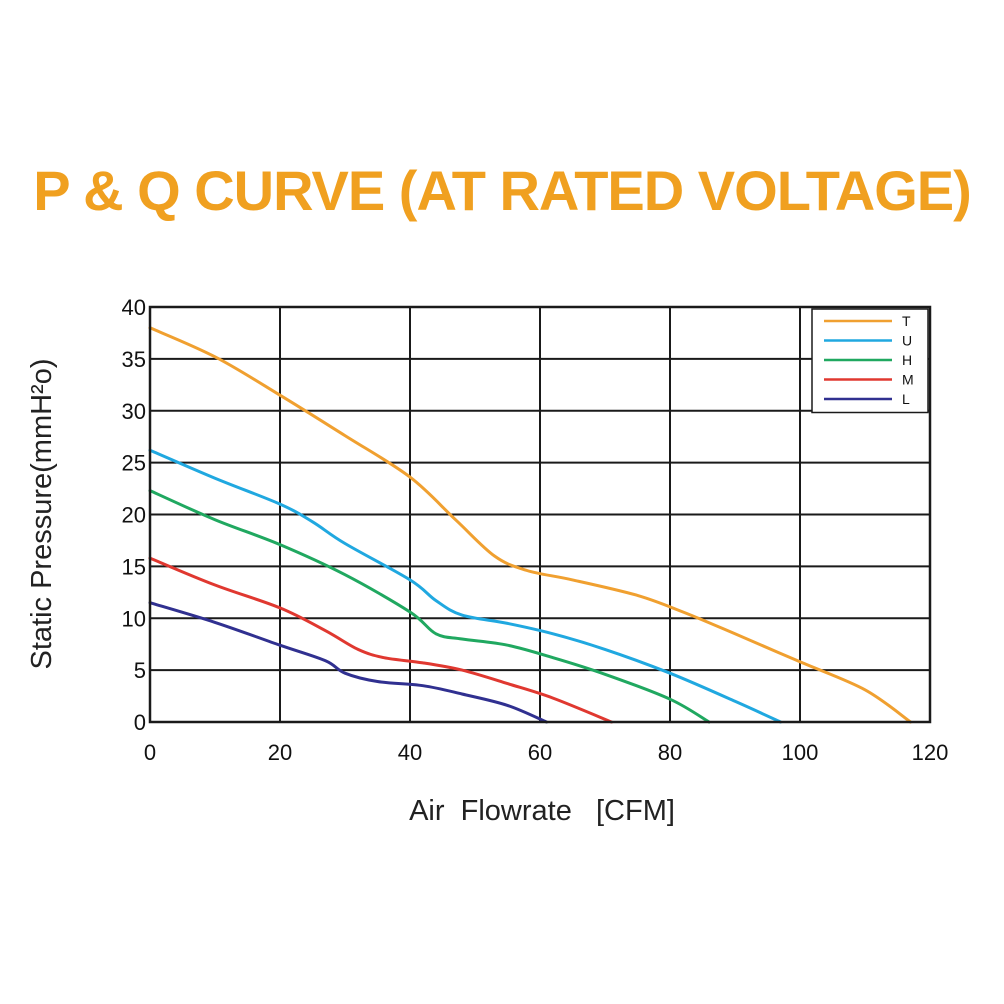 This screenshot has height=1004, width=1004. What do you see at coordinates (906, 399) in the screenshot?
I see `legend-label-l: L` at bounding box center [906, 399].